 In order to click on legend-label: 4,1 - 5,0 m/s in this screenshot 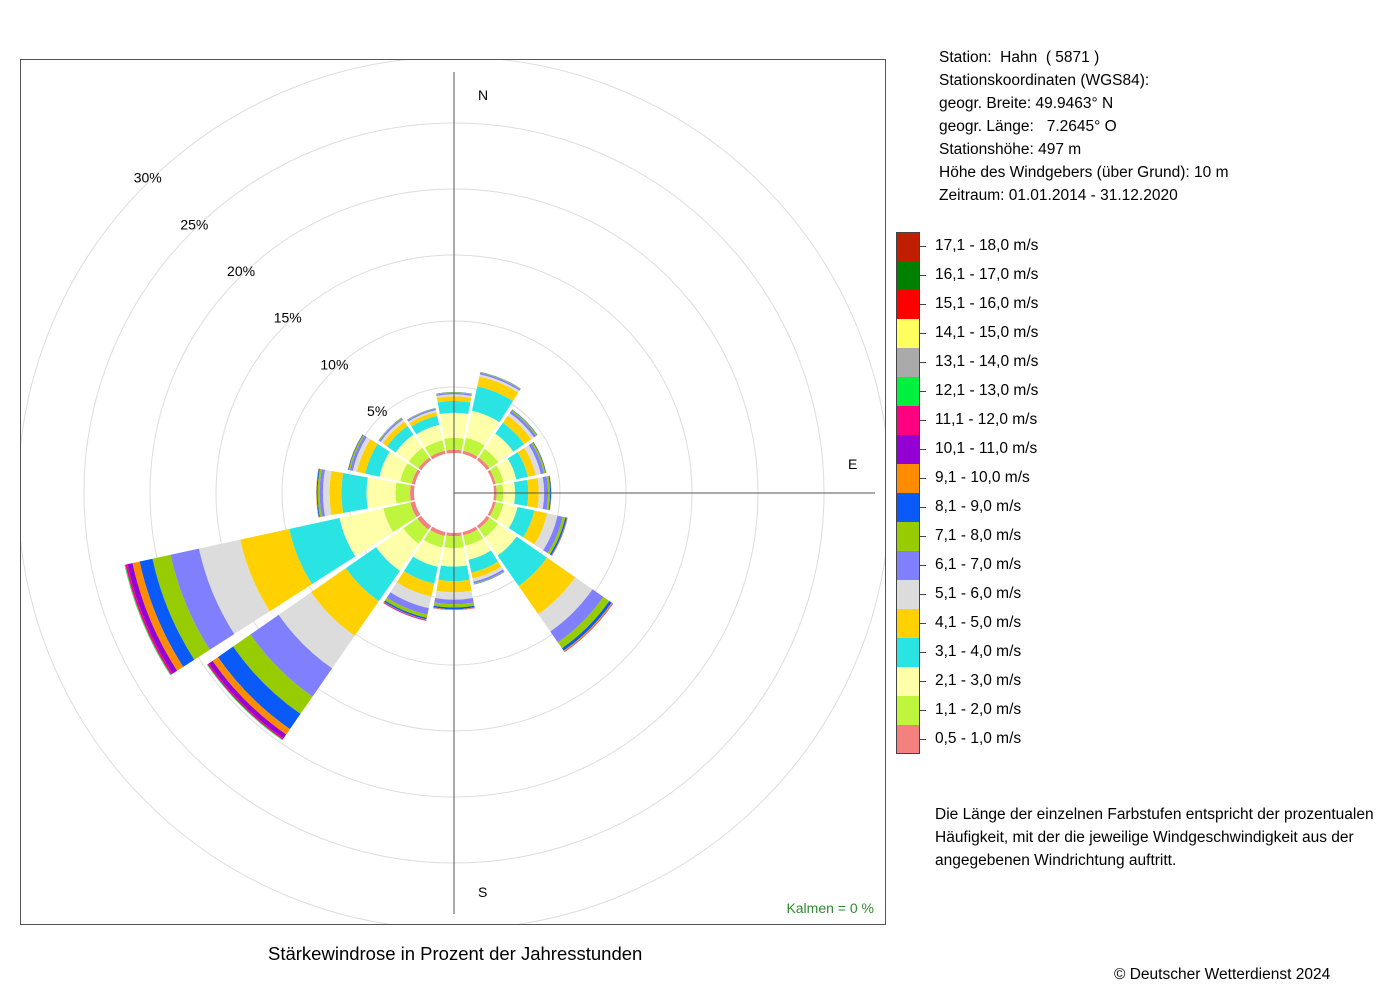, I will do `click(978, 622)`.